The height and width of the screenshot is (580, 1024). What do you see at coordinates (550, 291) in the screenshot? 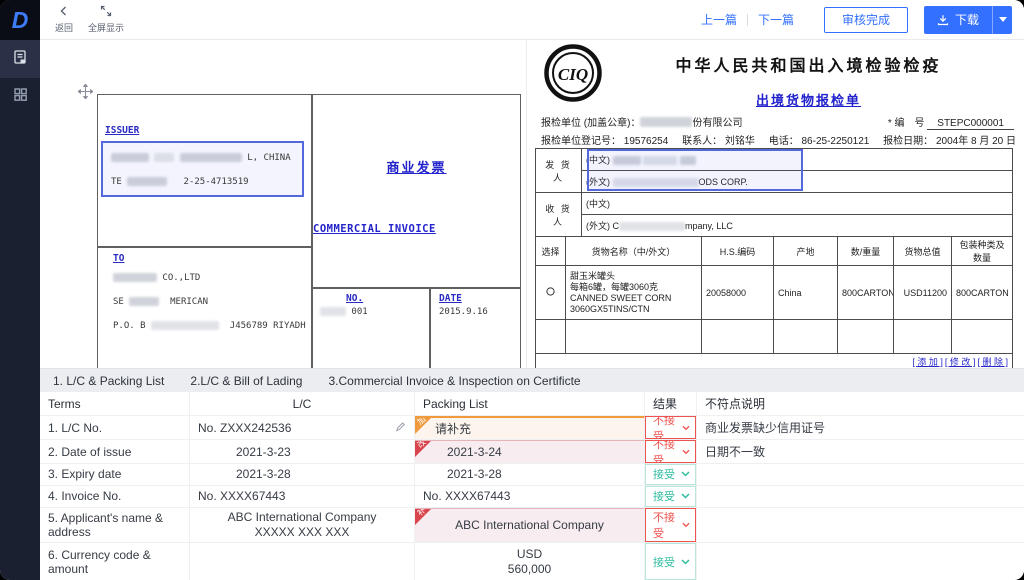
I see `radio-icon` at bounding box center [550, 291].